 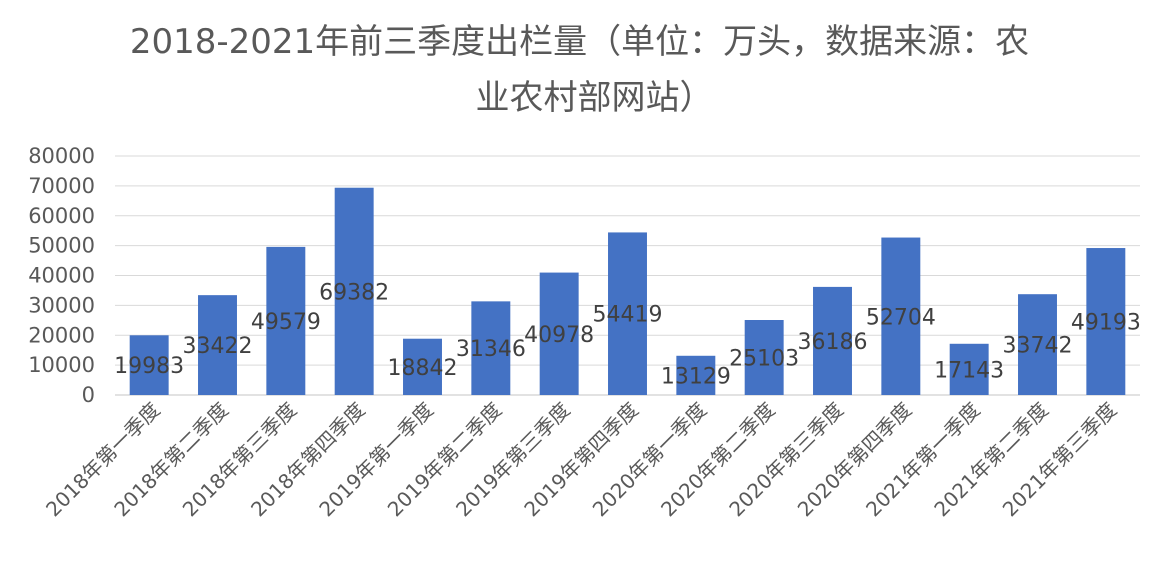 What do you see at coordinates (88, 395) in the screenshot?
I see `y-tick-label: 0` at bounding box center [88, 395].